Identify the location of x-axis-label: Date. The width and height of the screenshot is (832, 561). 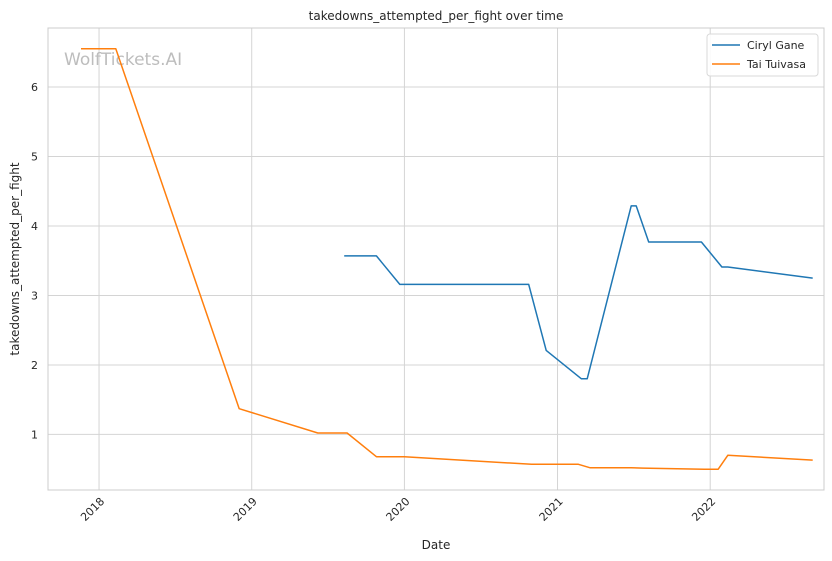
(436, 545).